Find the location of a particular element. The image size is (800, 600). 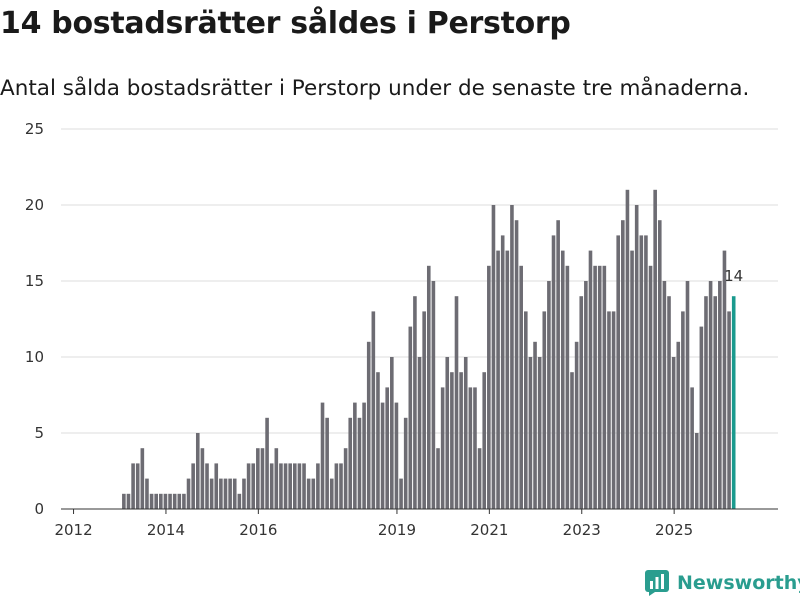

y-tick-label: 0 is located at coordinates (39, 509).